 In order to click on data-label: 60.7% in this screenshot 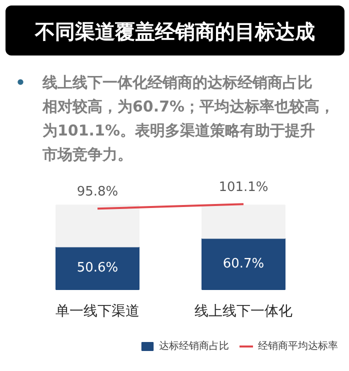, I will do `click(243, 264)`.